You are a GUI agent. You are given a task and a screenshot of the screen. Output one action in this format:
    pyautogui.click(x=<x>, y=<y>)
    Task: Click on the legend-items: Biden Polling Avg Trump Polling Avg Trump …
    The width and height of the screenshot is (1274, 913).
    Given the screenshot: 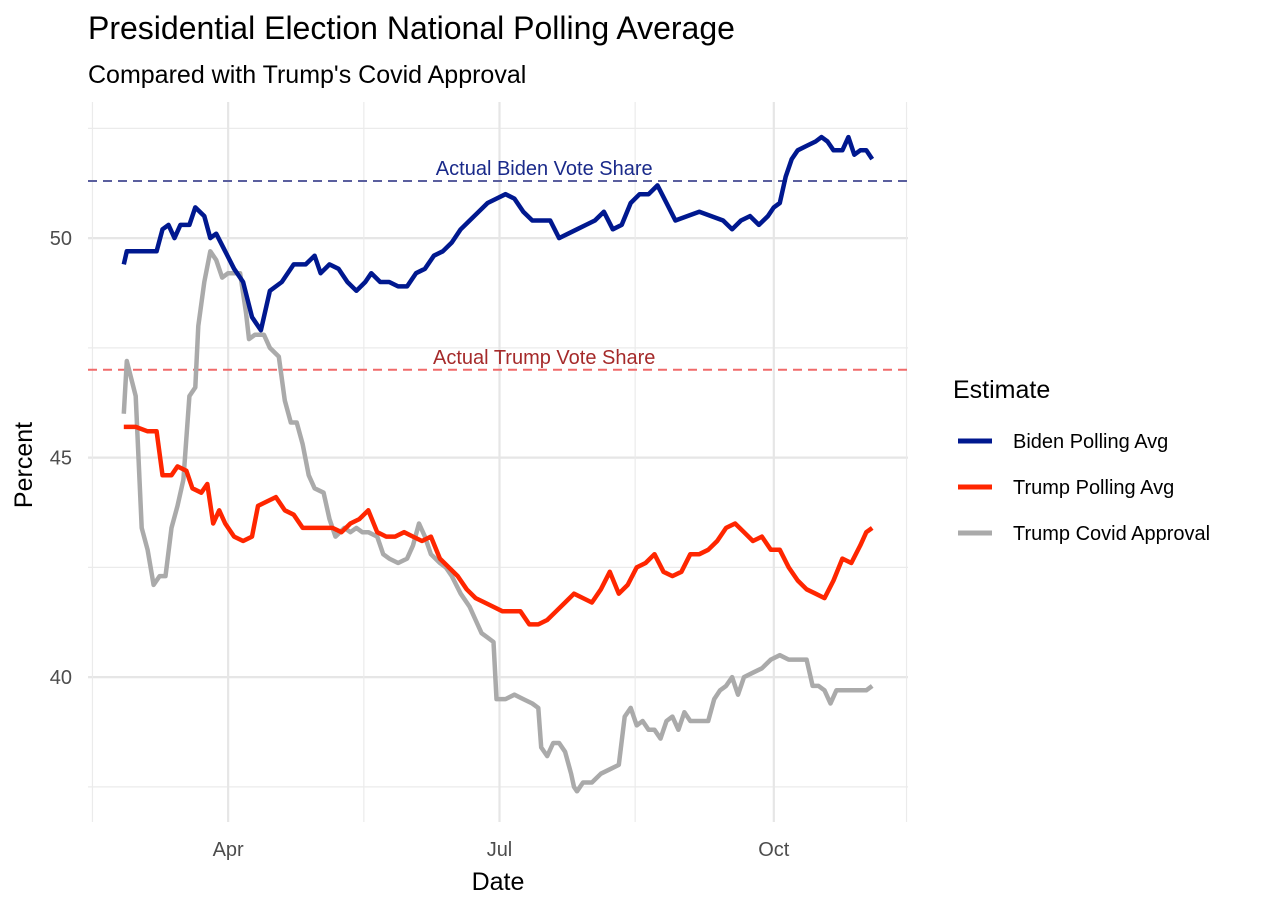 What is the action you would take?
    pyautogui.click(x=1084, y=488)
    